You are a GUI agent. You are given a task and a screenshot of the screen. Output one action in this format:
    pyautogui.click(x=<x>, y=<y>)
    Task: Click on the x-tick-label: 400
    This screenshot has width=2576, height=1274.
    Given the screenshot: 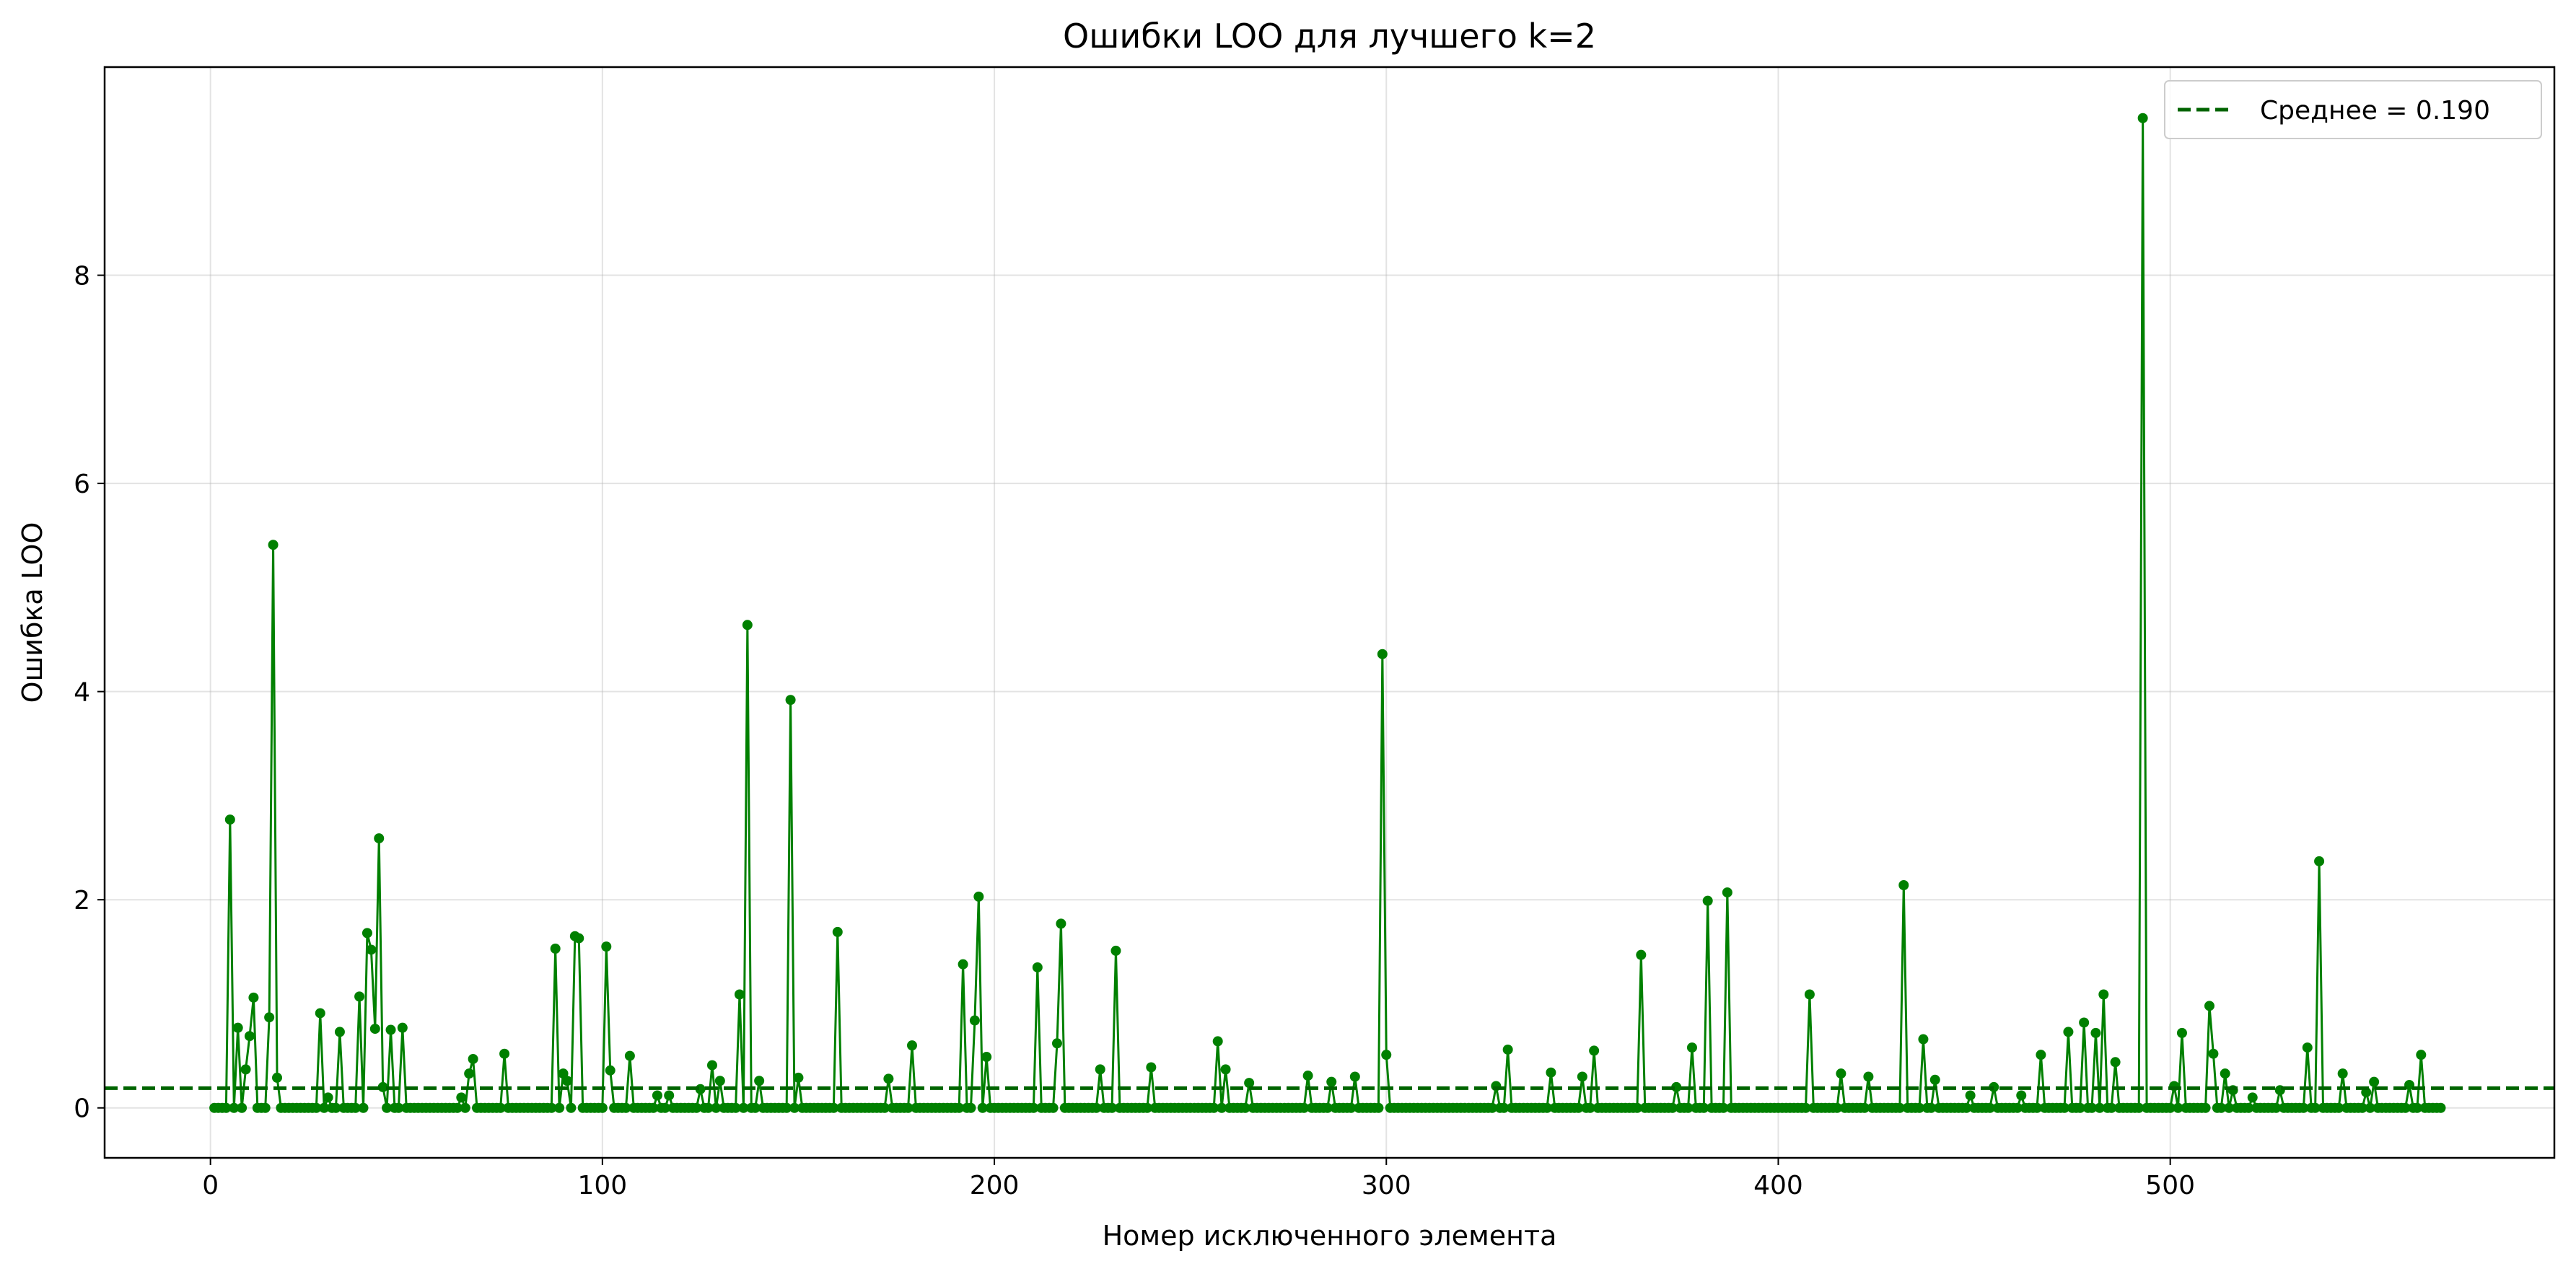 What is the action you would take?
    pyautogui.click(x=1778, y=1186)
    